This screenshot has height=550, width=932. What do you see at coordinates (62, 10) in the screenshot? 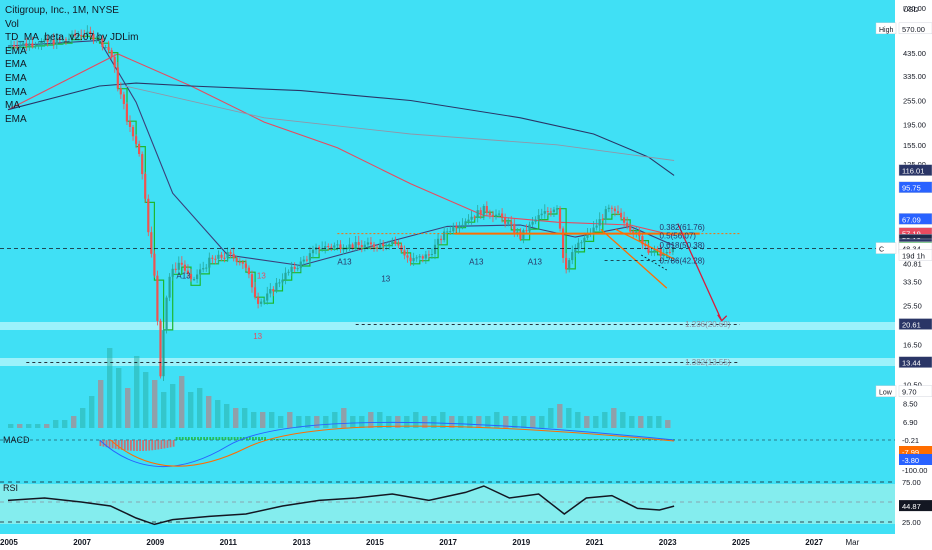
I see `legend-symbol: Citigroup, Inc., 1M, NYSE` at bounding box center [62, 10].